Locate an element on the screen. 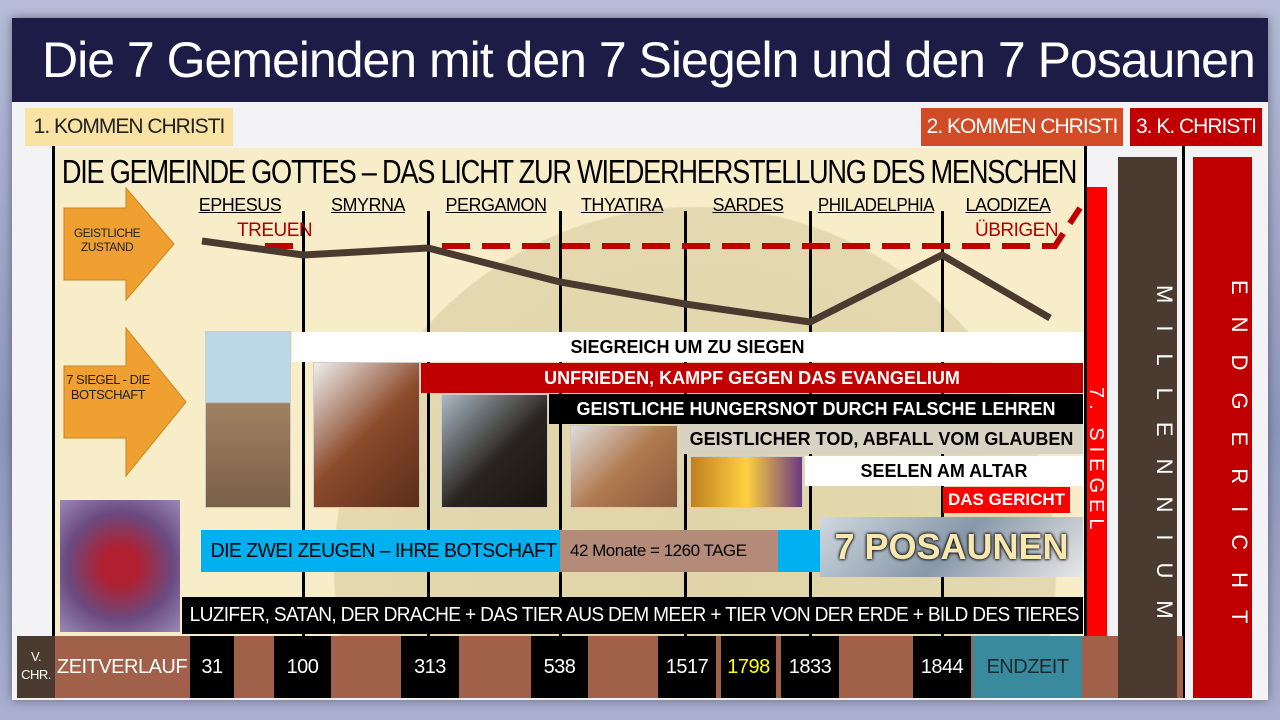 The width and height of the screenshot is (1280, 720). second-coming-line is located at coordinates (1085, 391).